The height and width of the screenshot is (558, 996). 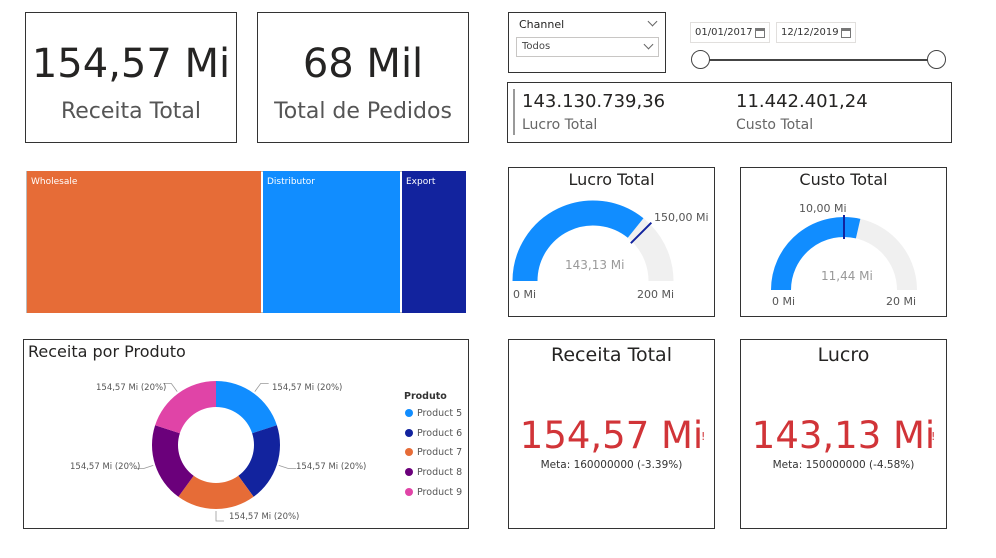 I want to click on custo-gauge, so click(x=844, y=253).